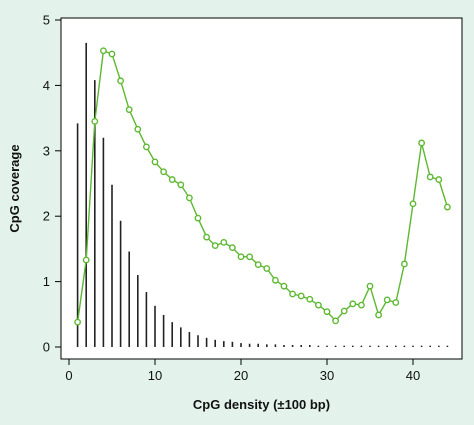  I want to click on x-tick-label: 10, so click(155, 375).